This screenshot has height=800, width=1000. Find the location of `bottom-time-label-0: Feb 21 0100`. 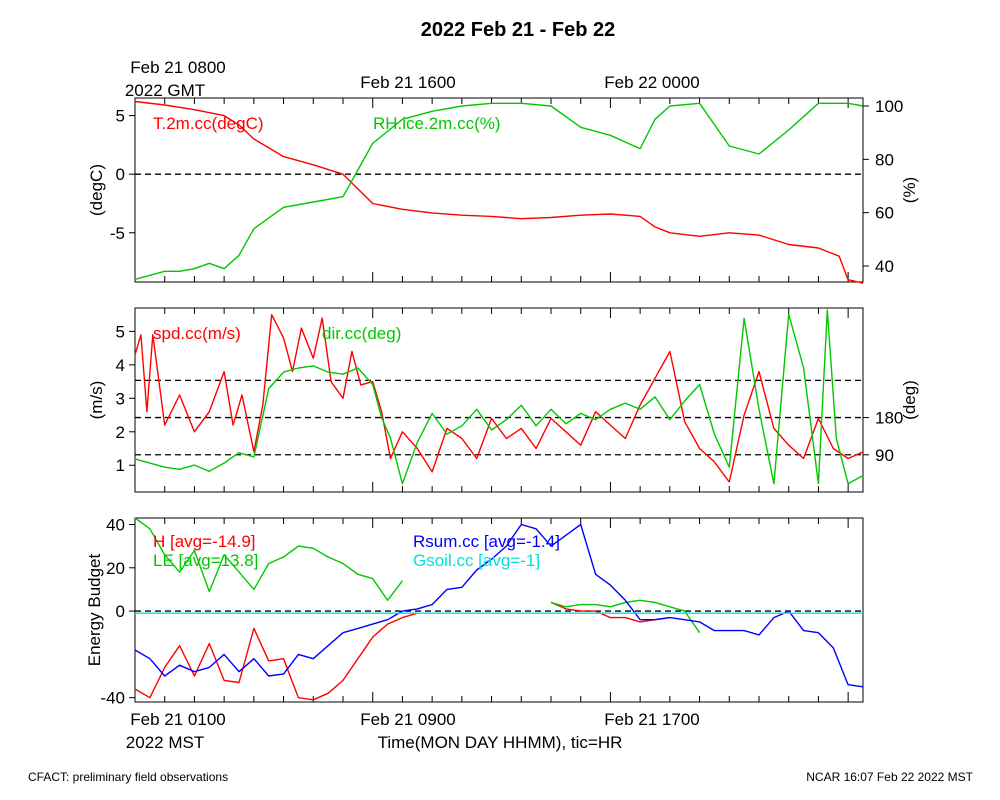

bottom-time-label-0: Feb 21 0100 is located at coordinates (177, 719).